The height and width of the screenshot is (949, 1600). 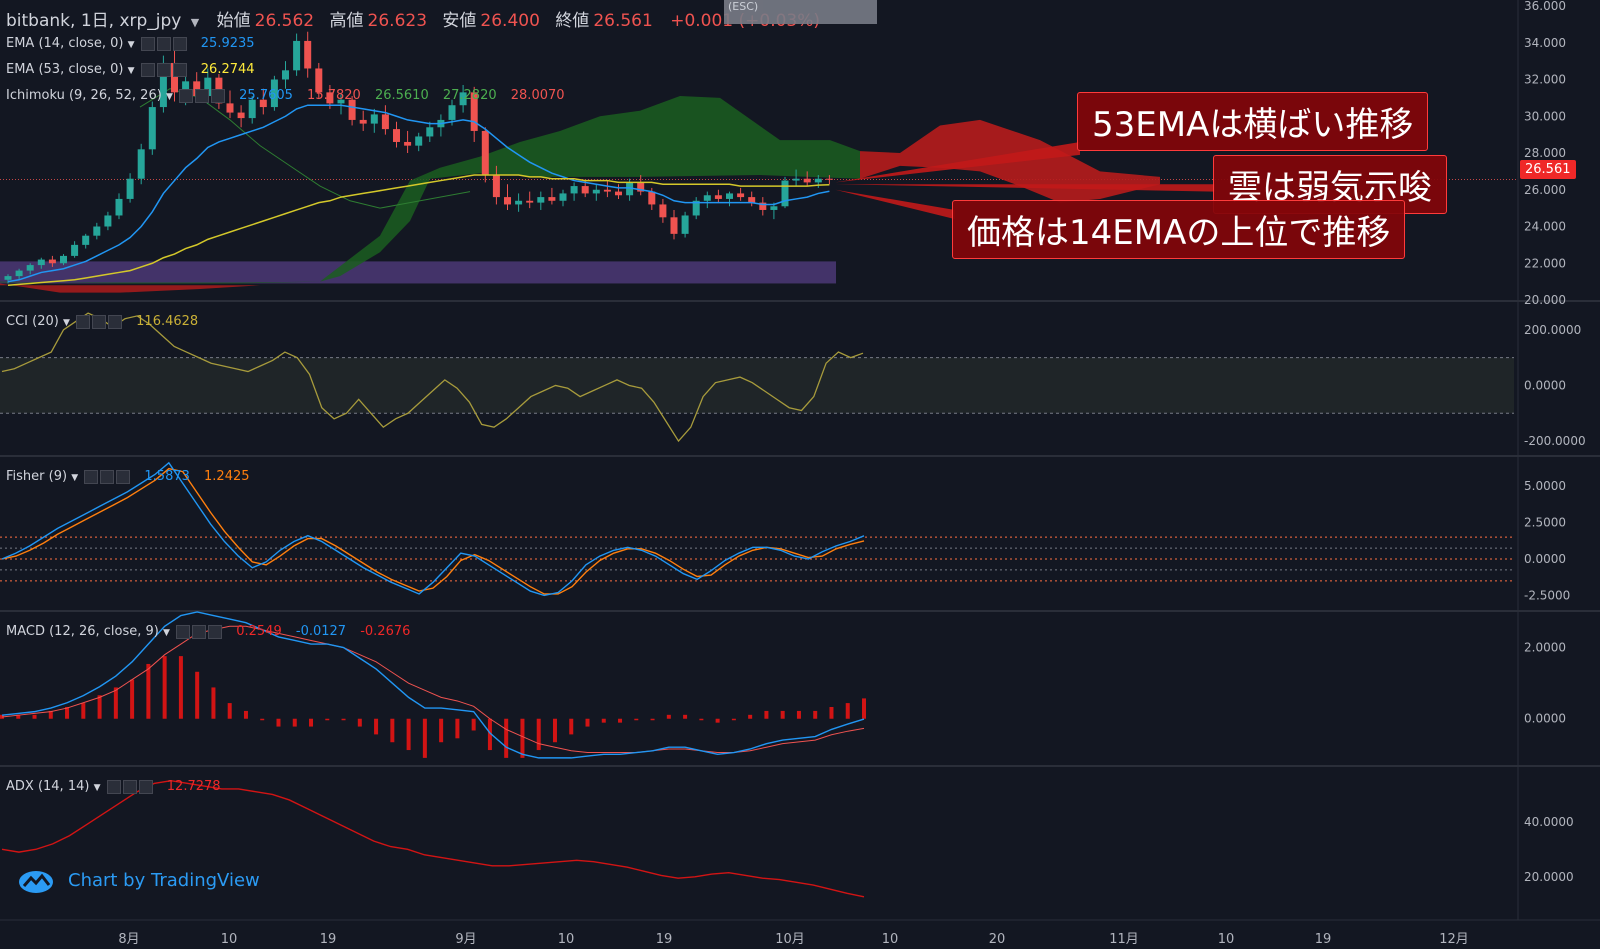 I want to click on adx-legend: ADX (14, 14) ▼ 12.7278, so click(x=113, y=786).